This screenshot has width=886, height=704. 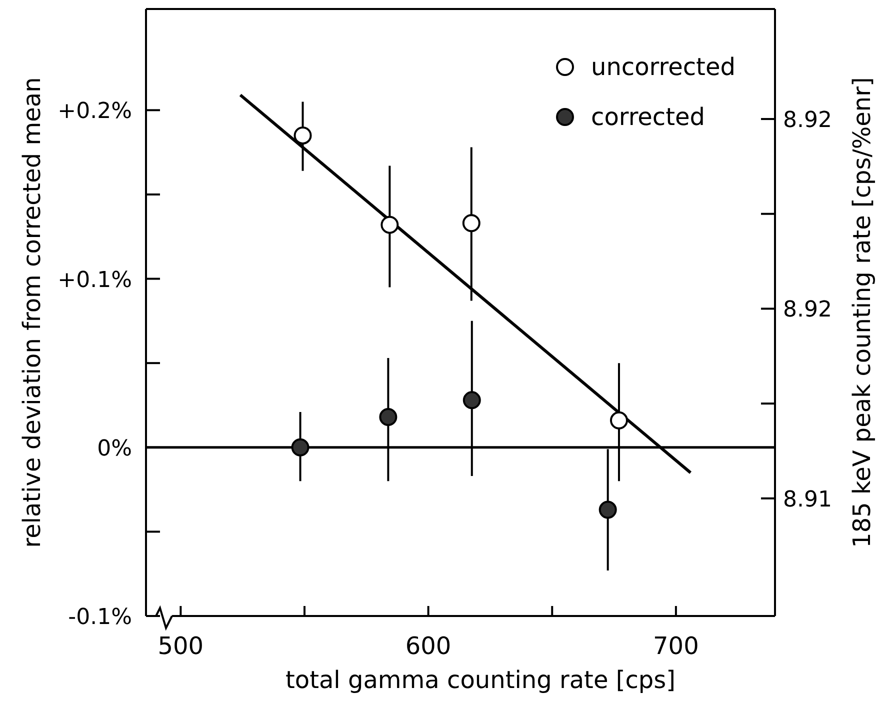 What do you see at coordinates (95, 111) in the screenshot?
I see `y-tick-label: +0.2%` at bounding box center [95, 111].